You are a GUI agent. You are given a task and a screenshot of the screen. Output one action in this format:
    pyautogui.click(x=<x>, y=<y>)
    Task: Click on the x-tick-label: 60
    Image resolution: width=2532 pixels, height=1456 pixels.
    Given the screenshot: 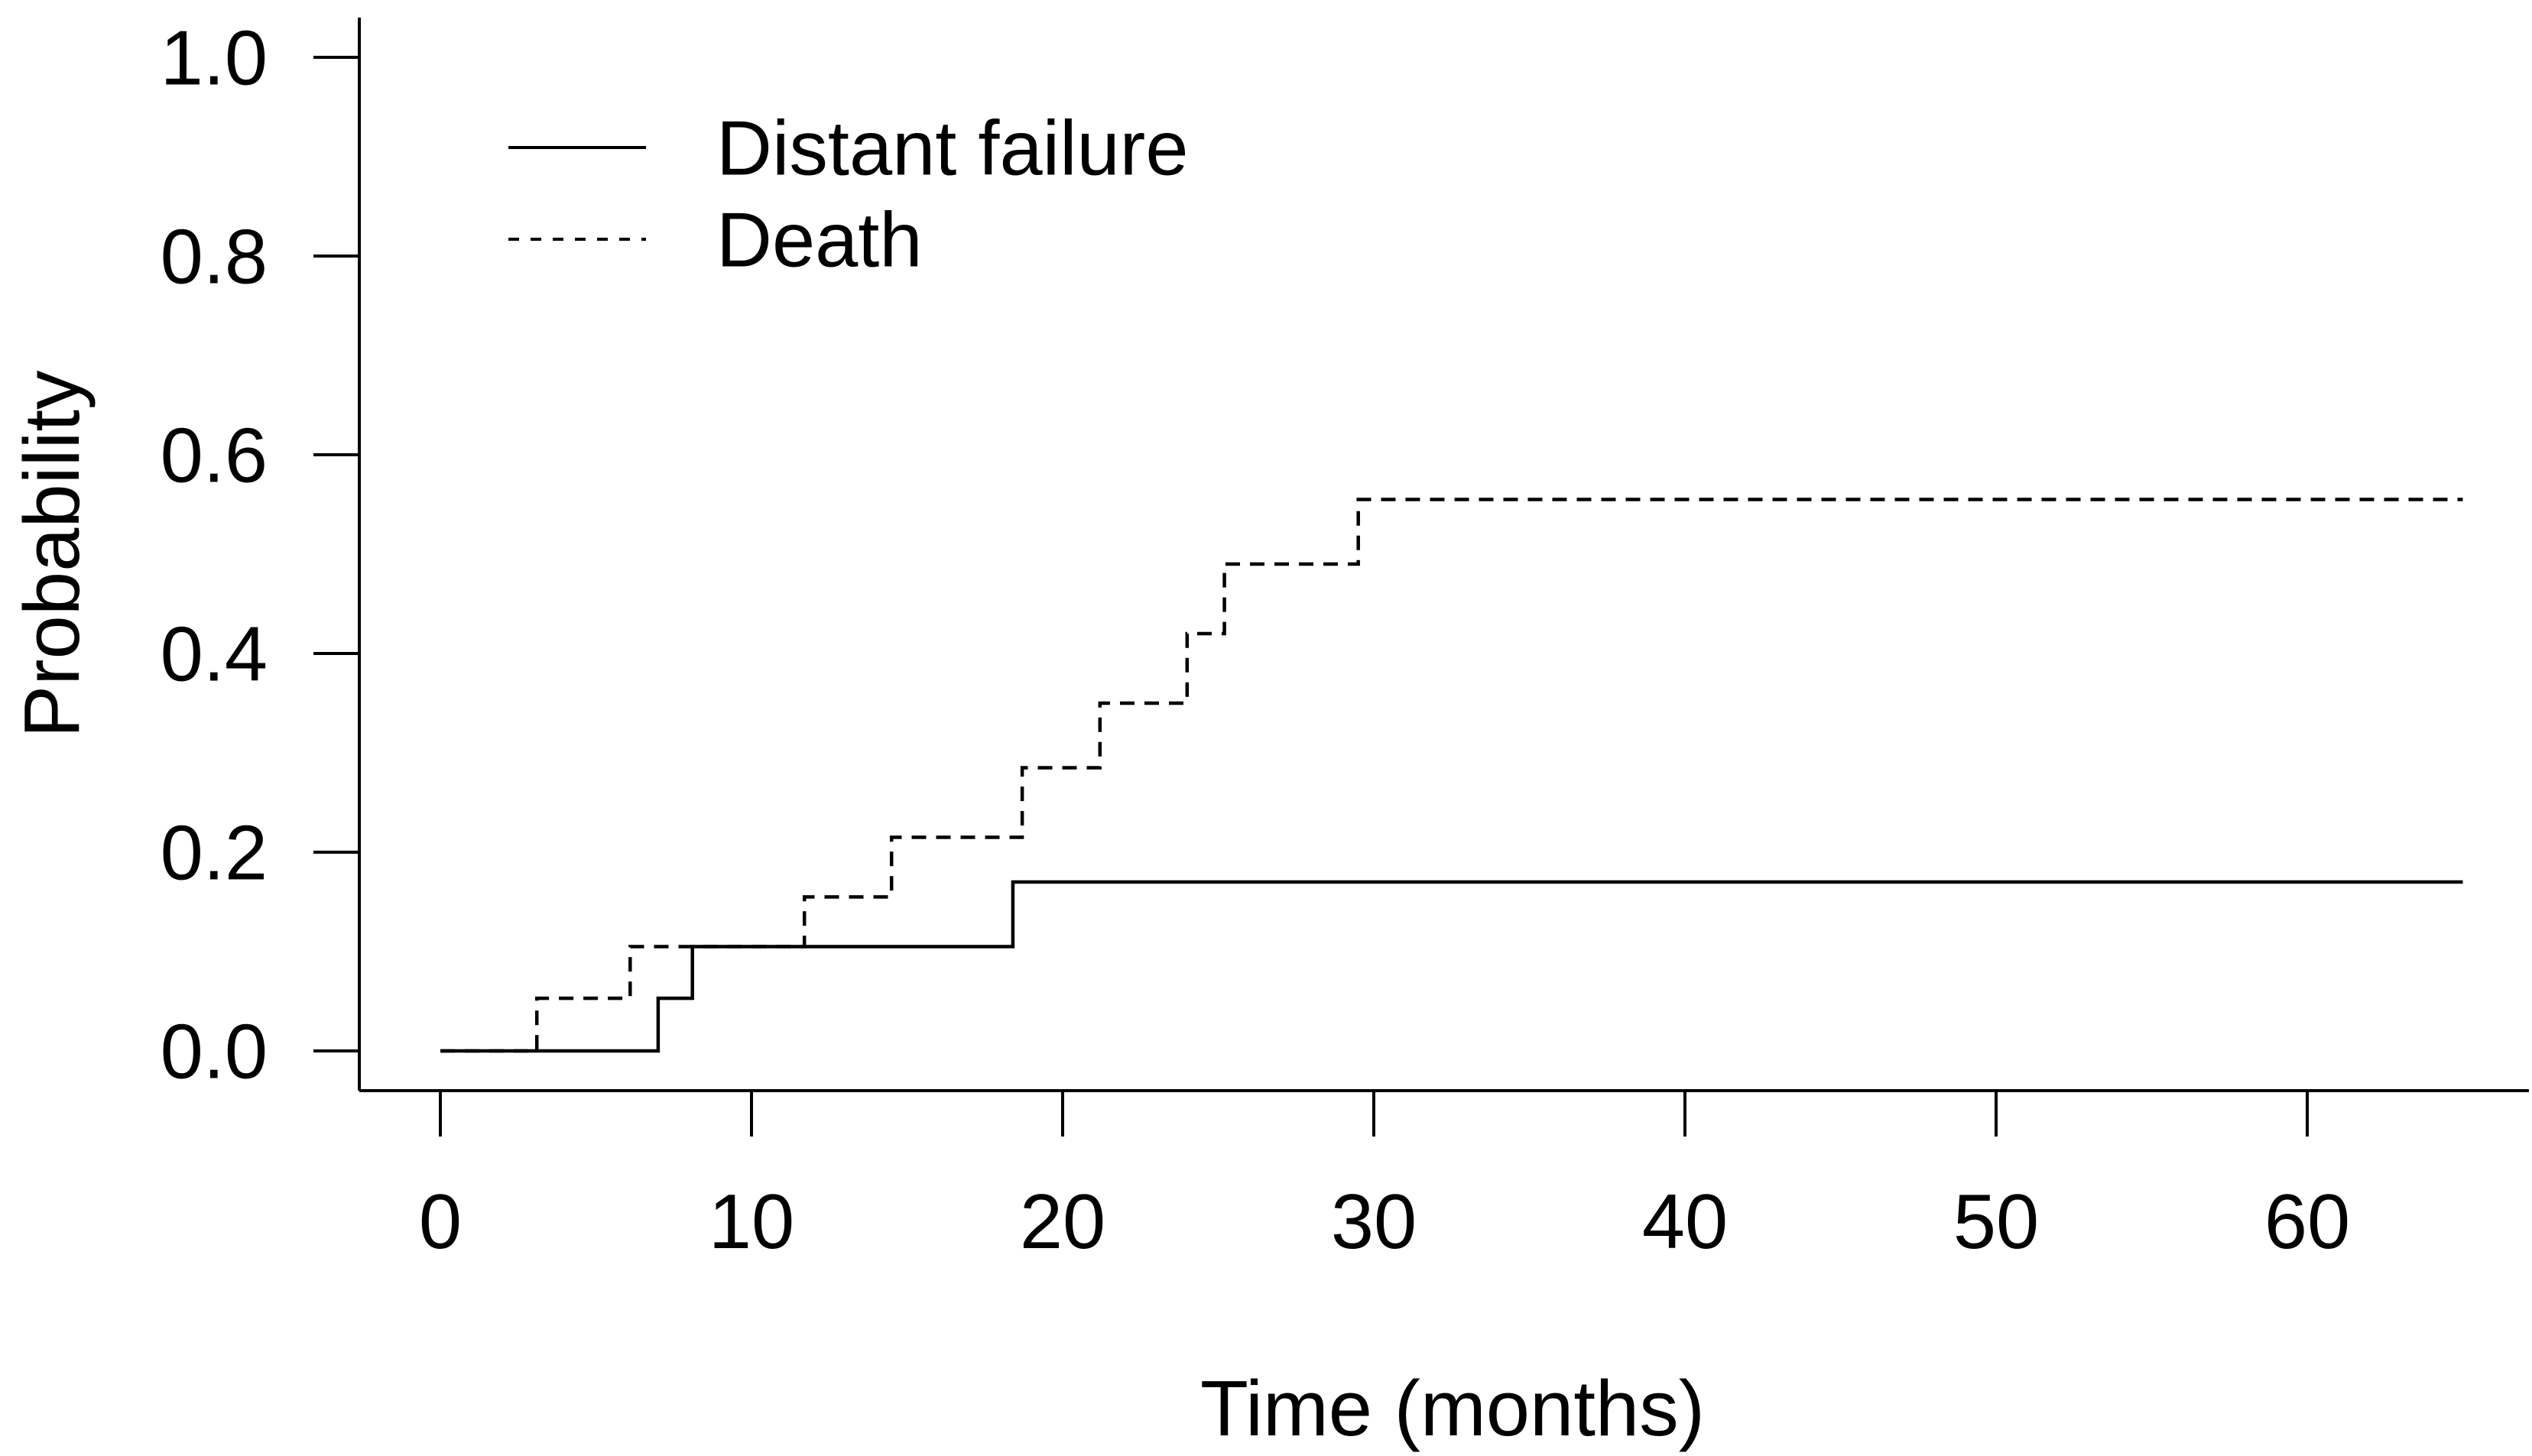 What is the action you would take?
    pyautogui.click(x=2307, y=1222)
    